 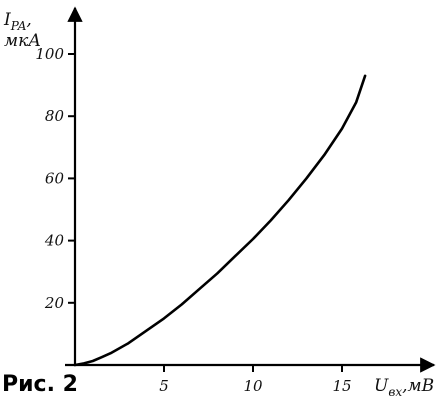 What do you see at coordinates (404, 387) in the screenshot?
I see `x-axis-title: Uвх,мВ` at bounding box center [404, 387].